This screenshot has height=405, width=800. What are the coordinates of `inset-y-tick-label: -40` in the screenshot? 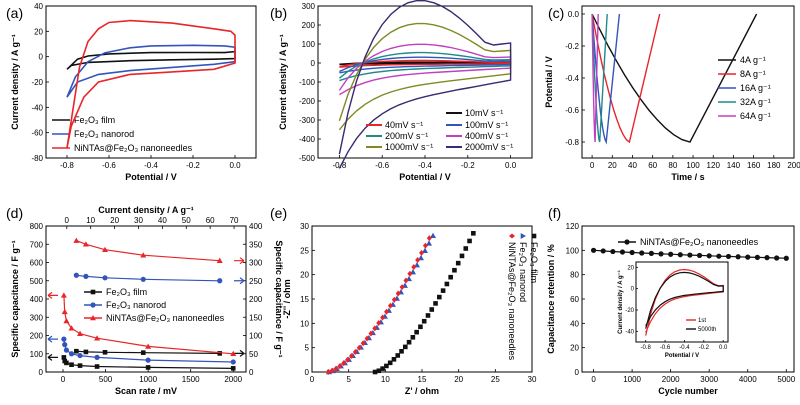 It's located at (629, 332).